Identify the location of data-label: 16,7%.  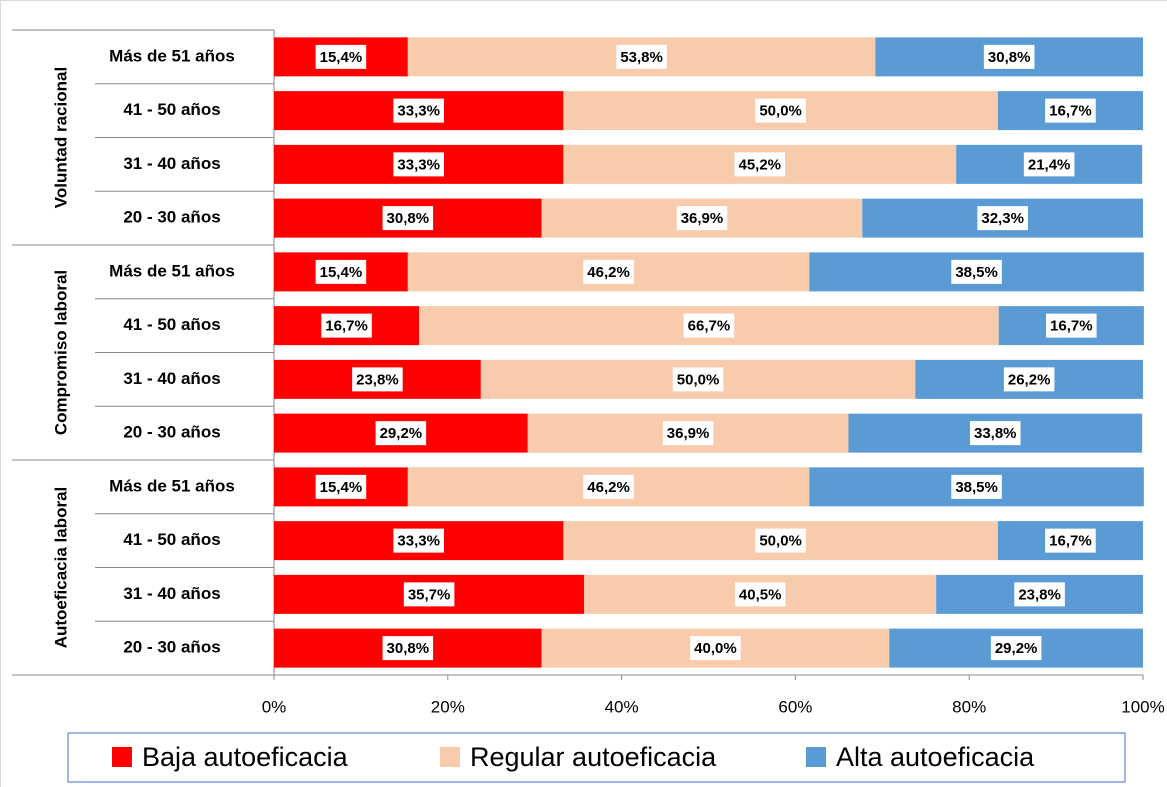
(346, 325).